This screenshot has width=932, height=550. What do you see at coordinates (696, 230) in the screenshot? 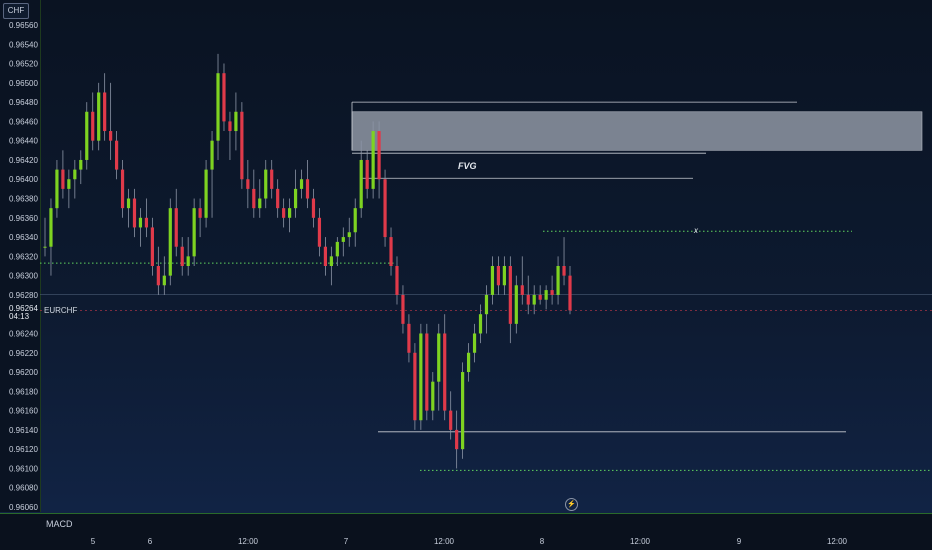
I see `x-annotation: x` at bounding box center [696, 230].